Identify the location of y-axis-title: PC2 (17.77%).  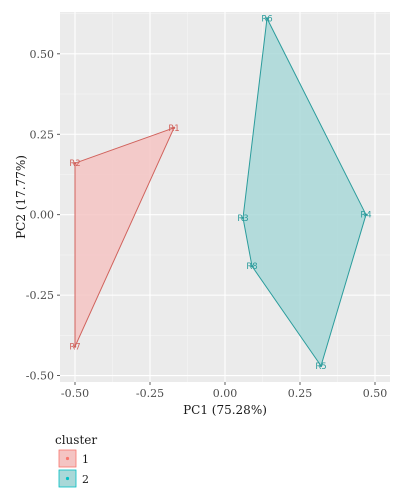
(21, 197).